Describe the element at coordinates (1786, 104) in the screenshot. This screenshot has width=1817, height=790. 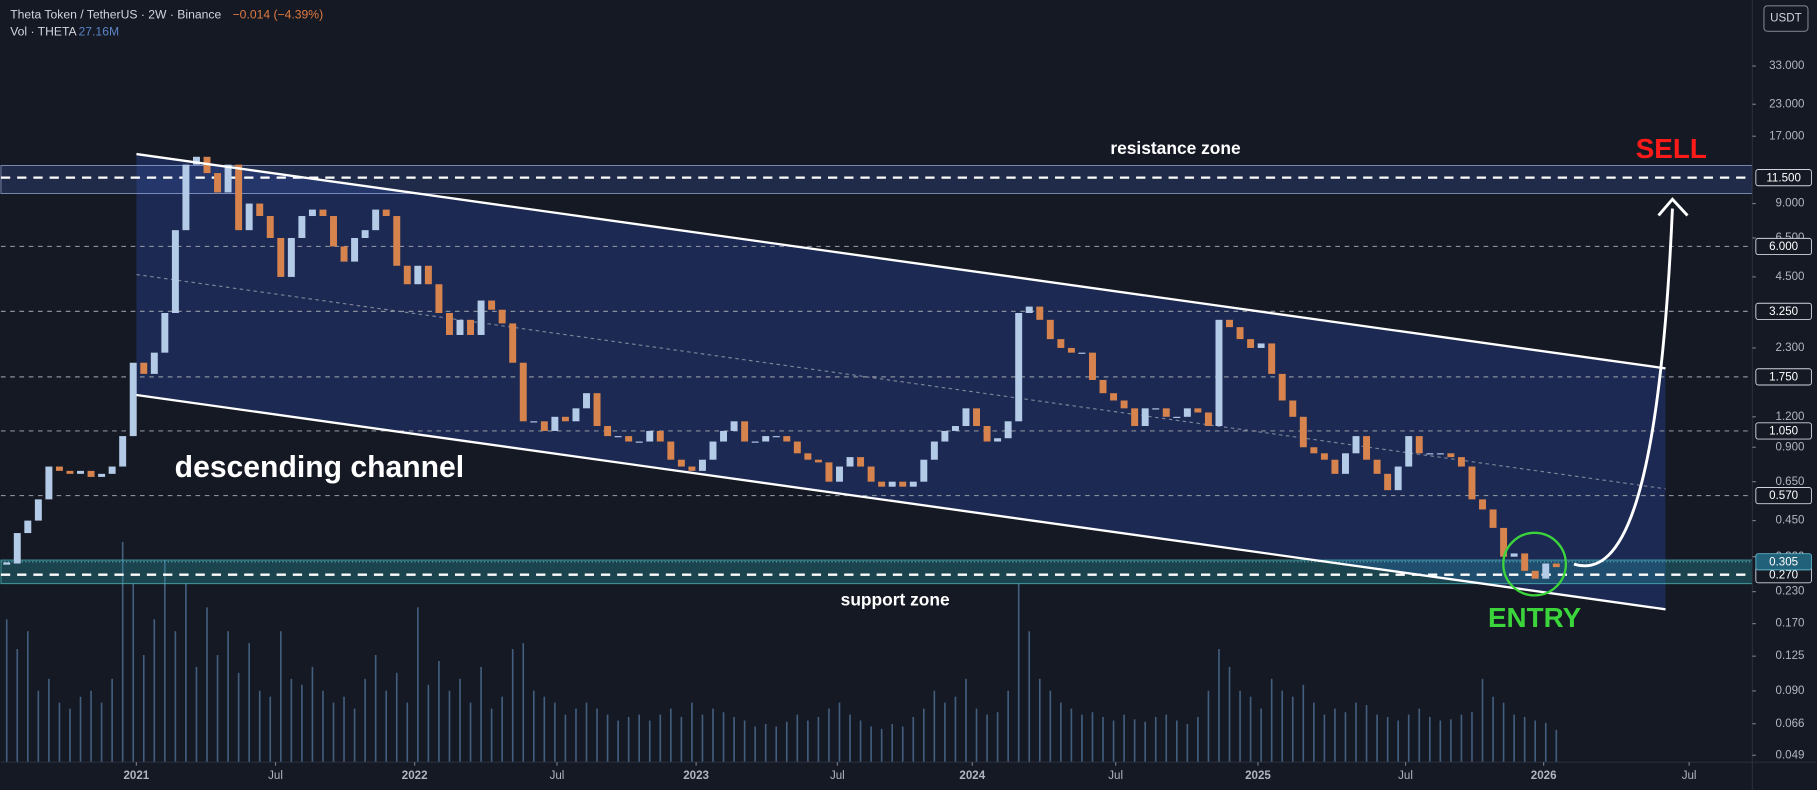
I see `y-tick-label: 23.000` at that location.